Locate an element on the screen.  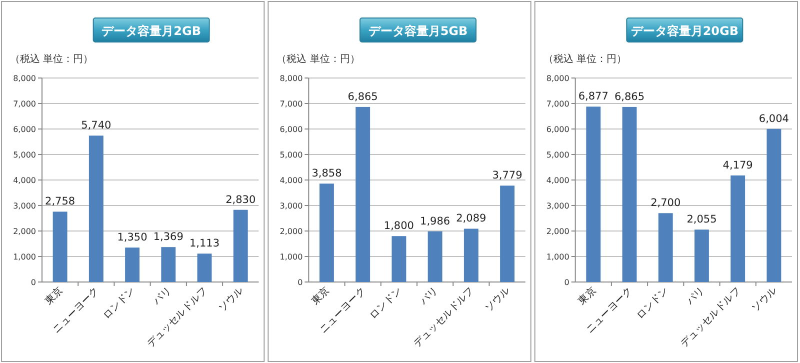
data-label: 6,004 is located at coordinates (774, 118).